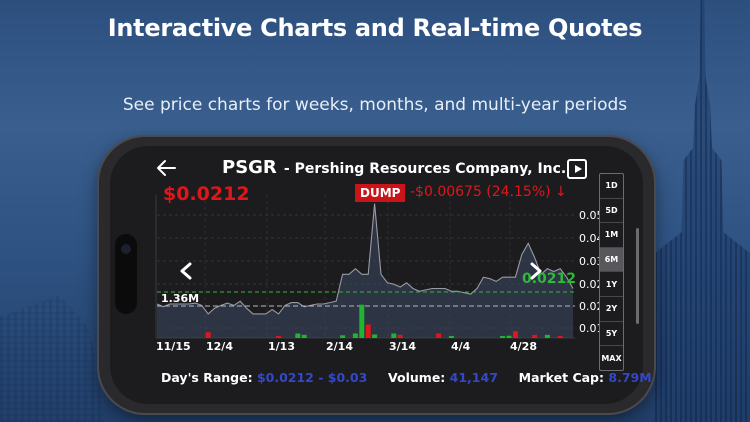 This screenshot has height=422, width=750. What do you see at coordinates (281, 346) in the screenshot?
I see `x-tick: 1/13` at bounding box center [281, 346].